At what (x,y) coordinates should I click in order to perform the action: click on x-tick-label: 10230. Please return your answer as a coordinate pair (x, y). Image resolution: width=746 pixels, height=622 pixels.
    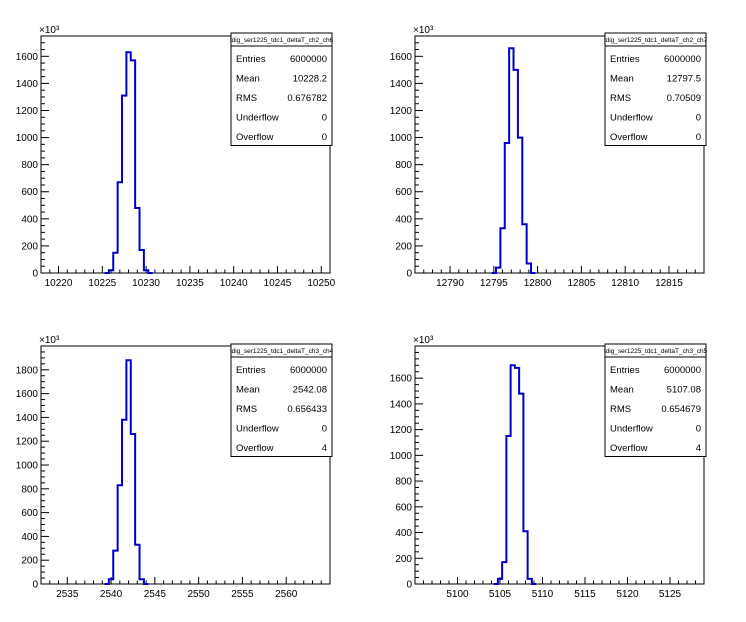
    Looking at the image, I should click on (146, 283).